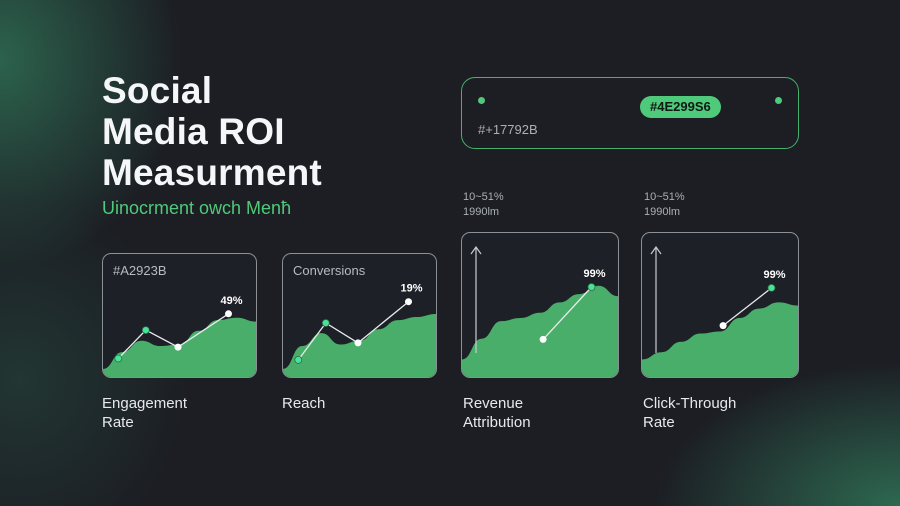 The image size is (900, 506). Describe the element at coordinates (157, 90) in the screenshot. I see `title-line-1: Social` at that location.